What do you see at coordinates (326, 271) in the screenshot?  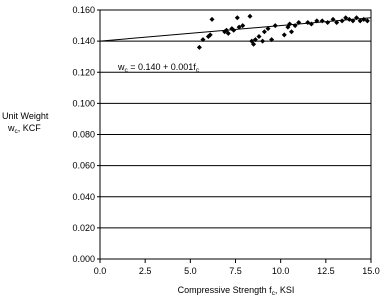 I see `x-tick-label: 12.5` at bounding box center [326, 271].